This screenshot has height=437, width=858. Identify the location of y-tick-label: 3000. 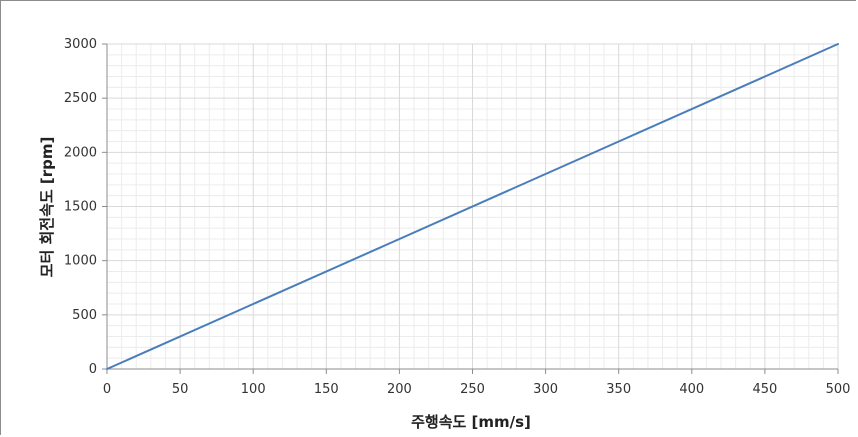
(80, 44).